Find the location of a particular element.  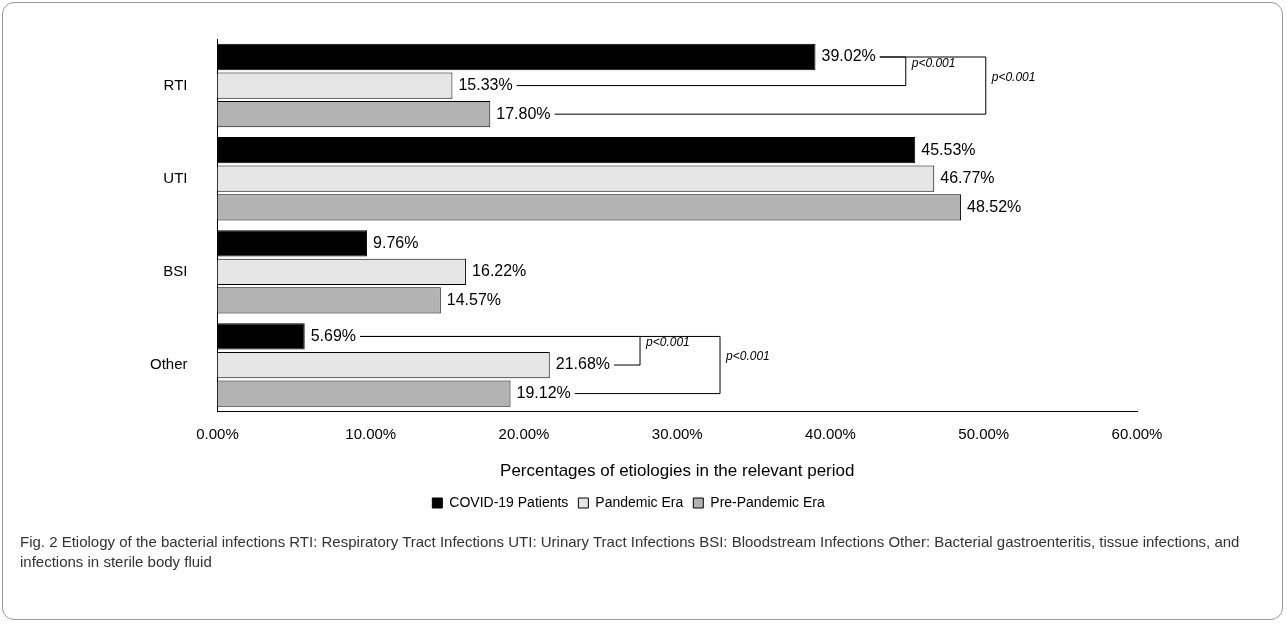

caption: Fig. 2 Etiology of the bacterial infections RTI: Respiratory Tract Infections UTI: Urinary Tract Infections BSI: Bloodstream Infections Other: Bacterial gastroenteritis, tissue infections, and infections in sterile body fluid is located at coordinates (630, 552).